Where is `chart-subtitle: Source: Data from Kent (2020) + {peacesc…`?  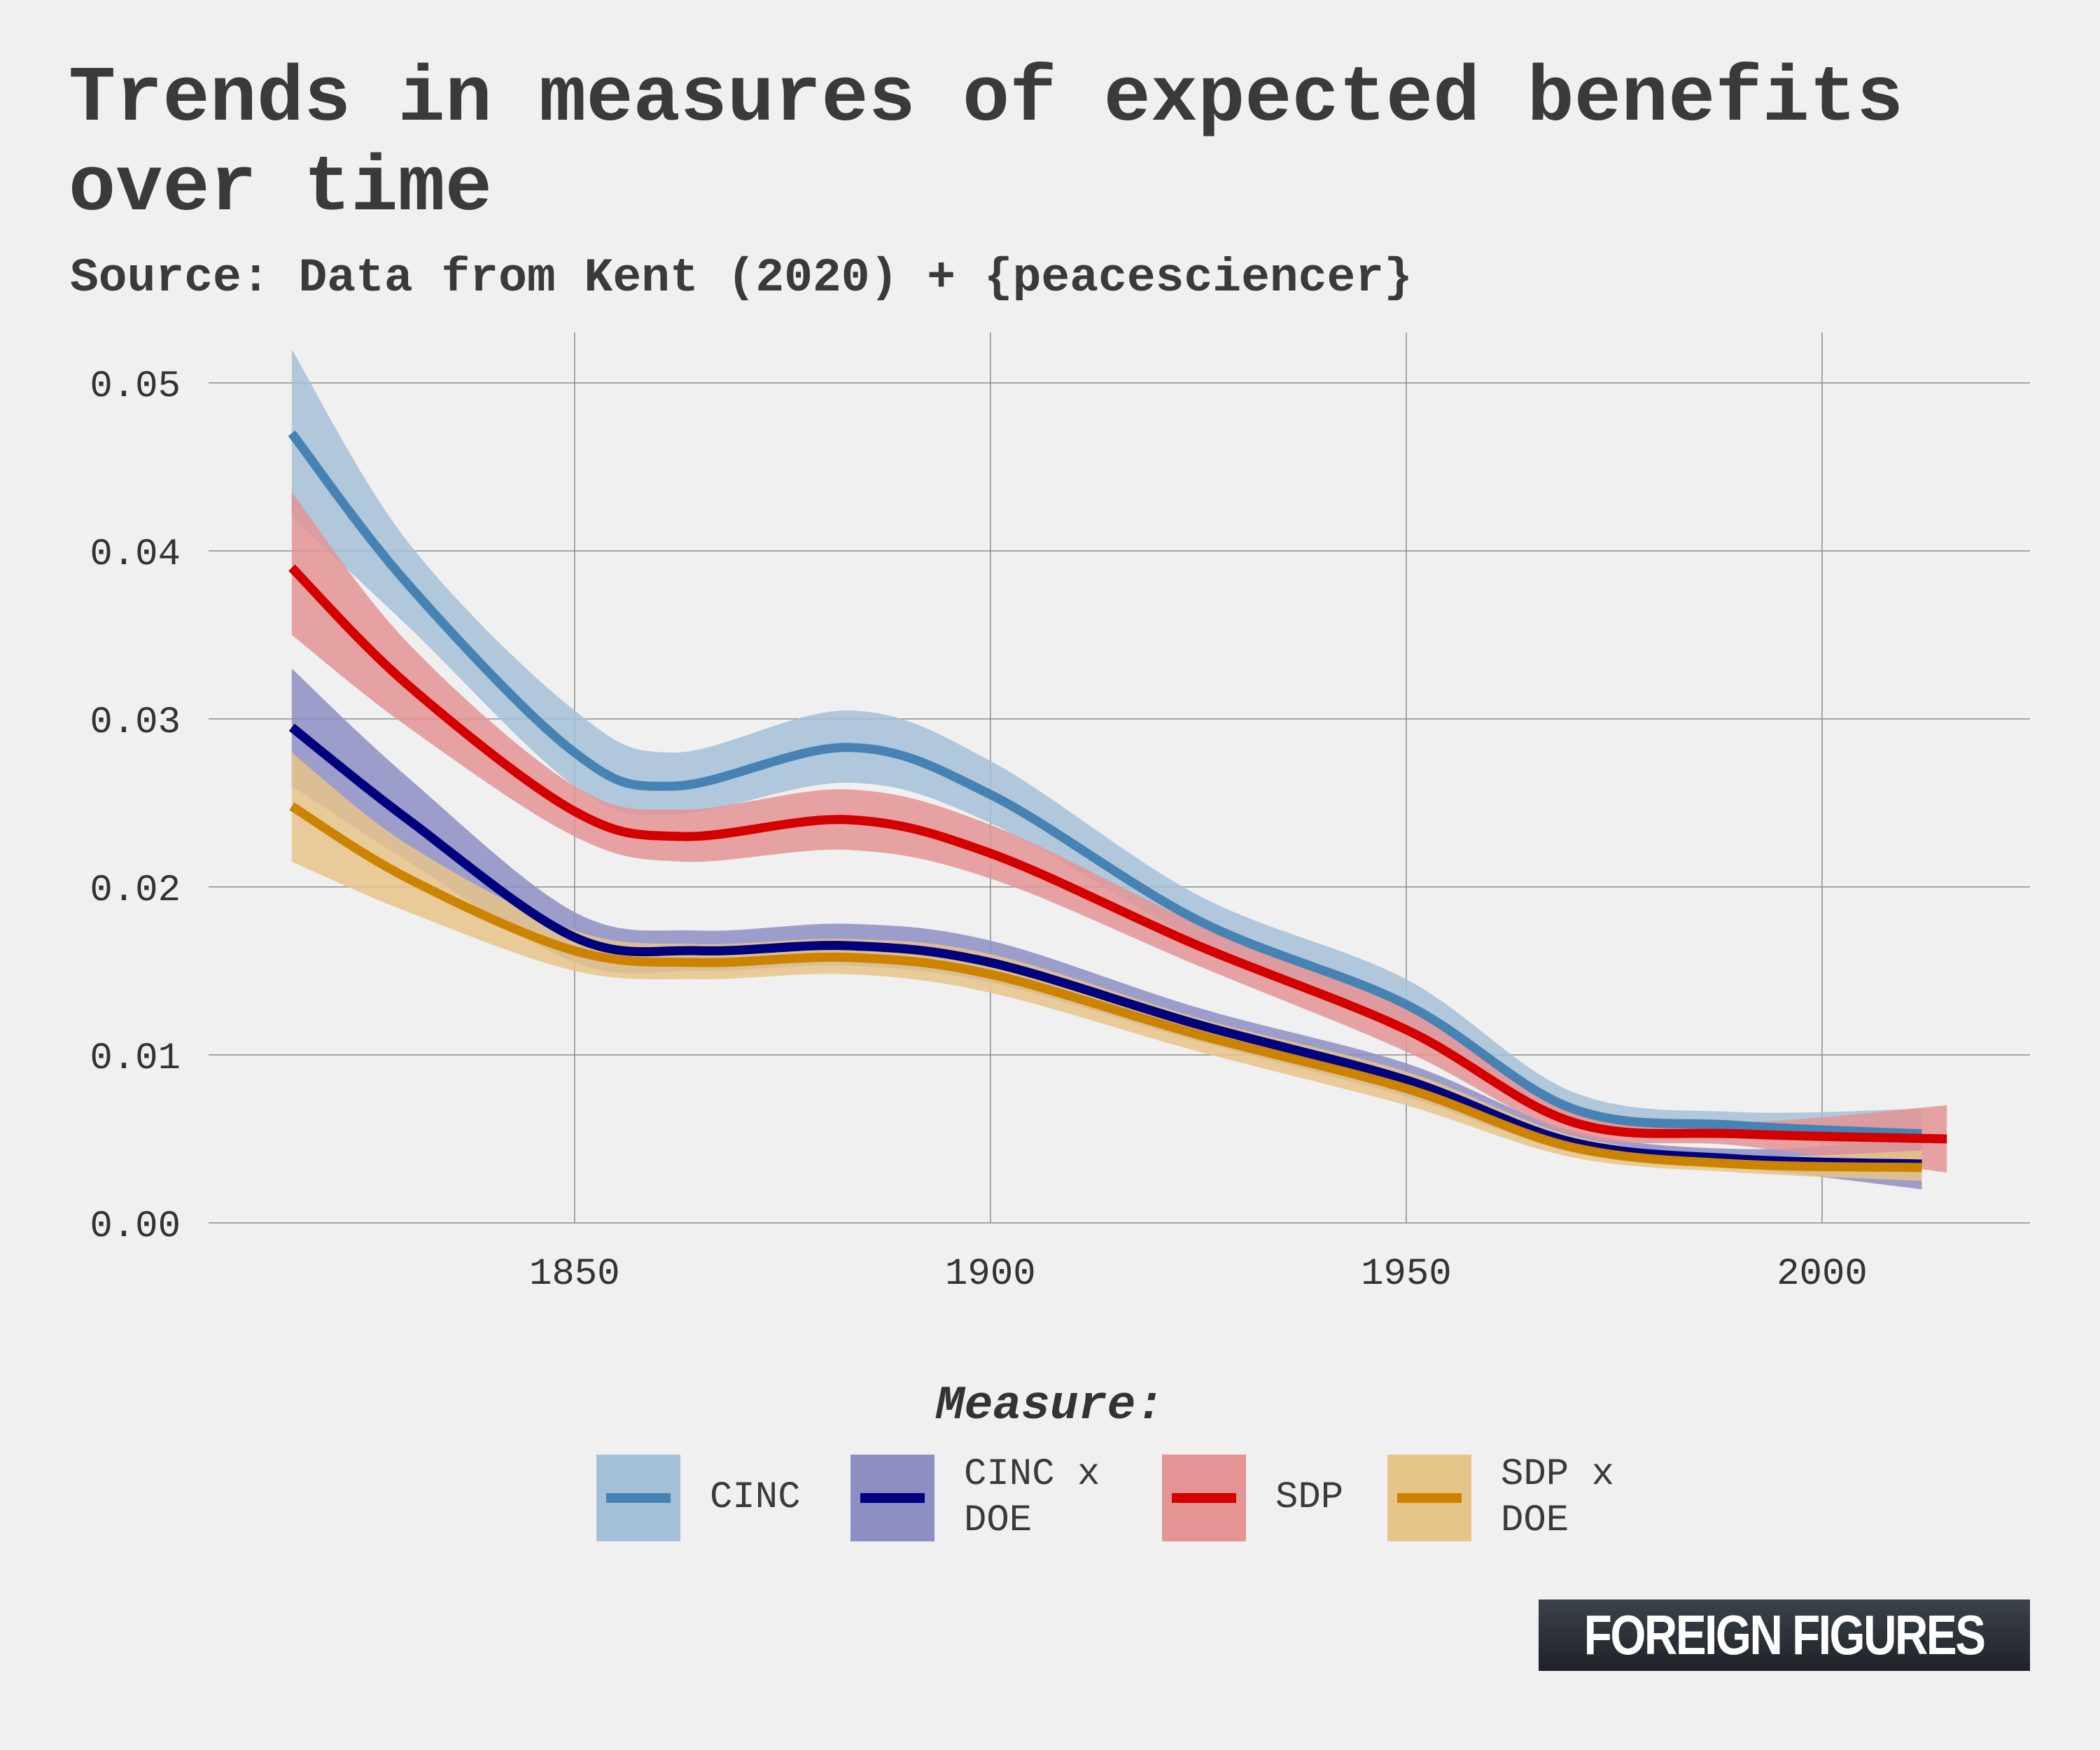
chart-subtitle: Source: Data from Kent (2020) + {peacesc… is located at coordinates (741, 278).